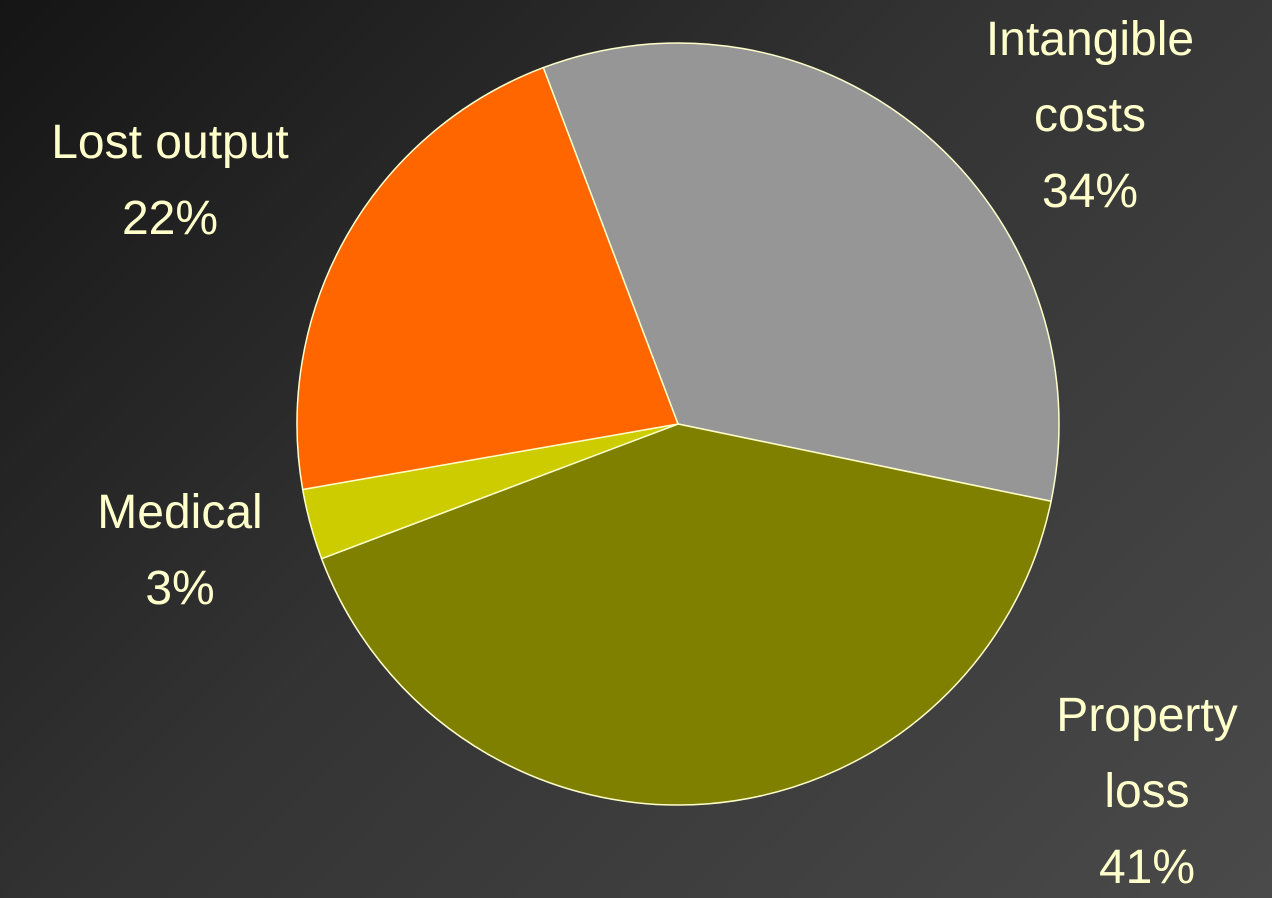 The height and width of the screenshot is (898, 1272). I want to click on pie-slice, so click(487, 278).